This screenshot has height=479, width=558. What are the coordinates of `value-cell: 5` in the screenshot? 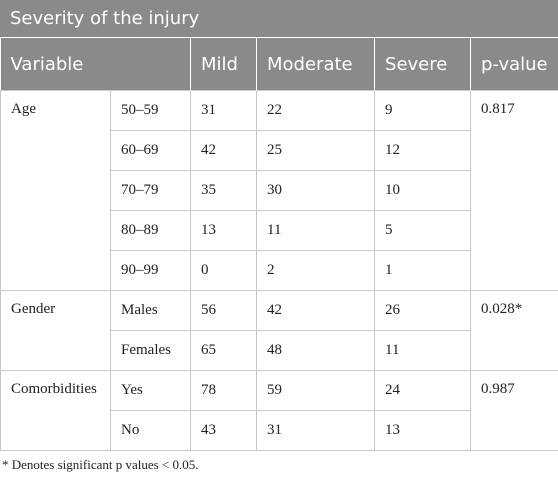 It's located at (423, 231).